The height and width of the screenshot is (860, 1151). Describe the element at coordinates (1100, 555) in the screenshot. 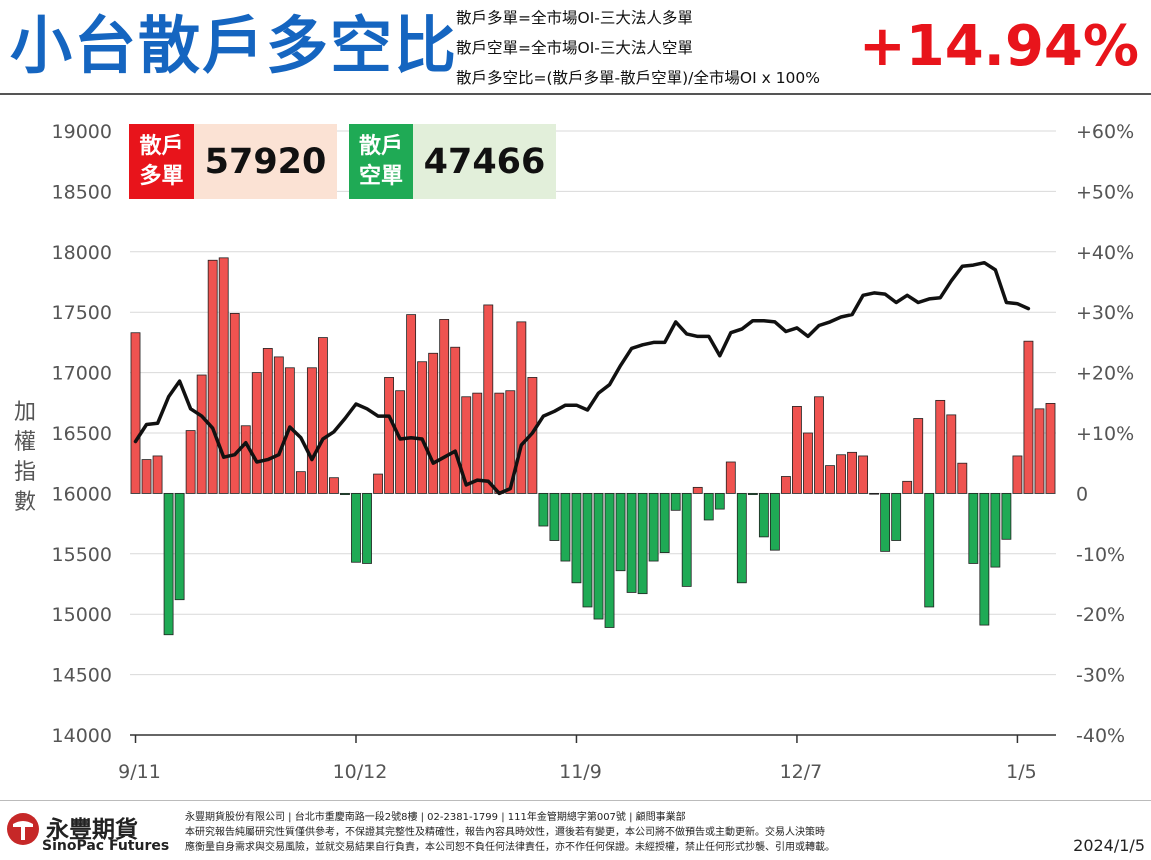

I see `right-tick-label: -10%` at that location.